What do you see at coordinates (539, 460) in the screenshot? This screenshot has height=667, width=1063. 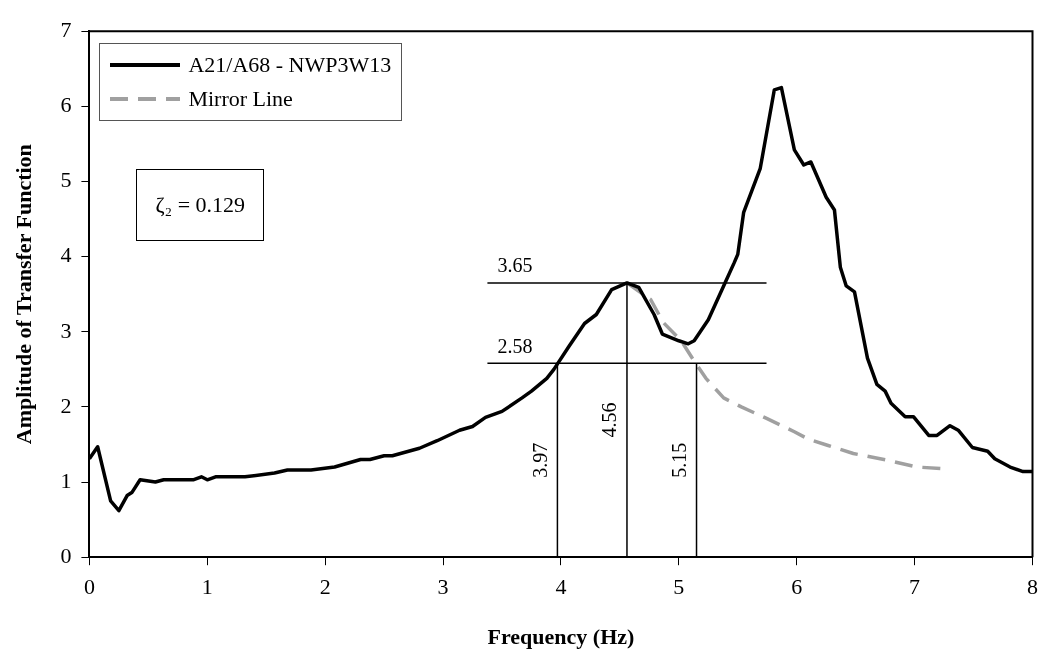 I see `ref-line-label: 3.97` at bounding box center [539, 460].